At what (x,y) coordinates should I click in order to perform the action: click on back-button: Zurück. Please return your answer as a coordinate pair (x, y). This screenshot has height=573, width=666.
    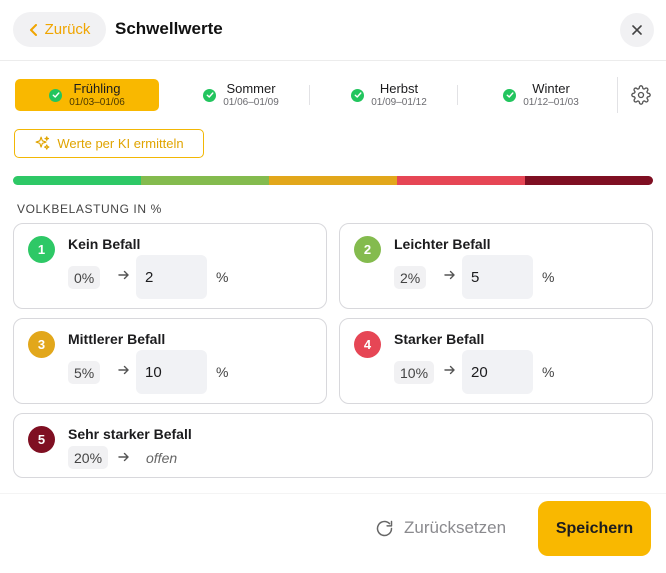
    Looking at the image, I should click on (59, 29).